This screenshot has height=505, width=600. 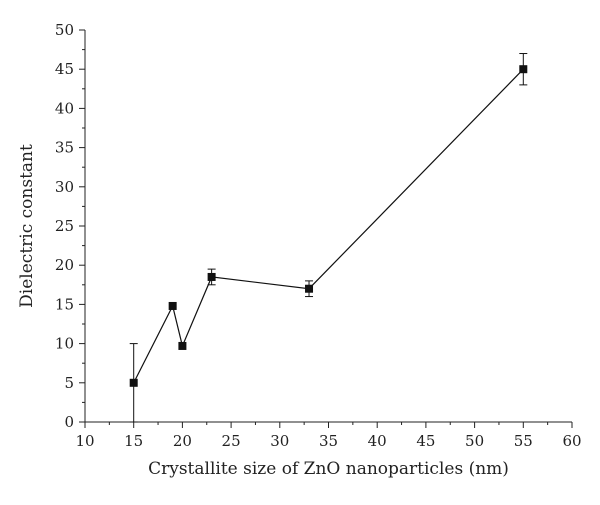 What do you see at coordinates (328, 441) in the screenshot?
I see `x-tick-label: 35` at bounding box center [328, 441].